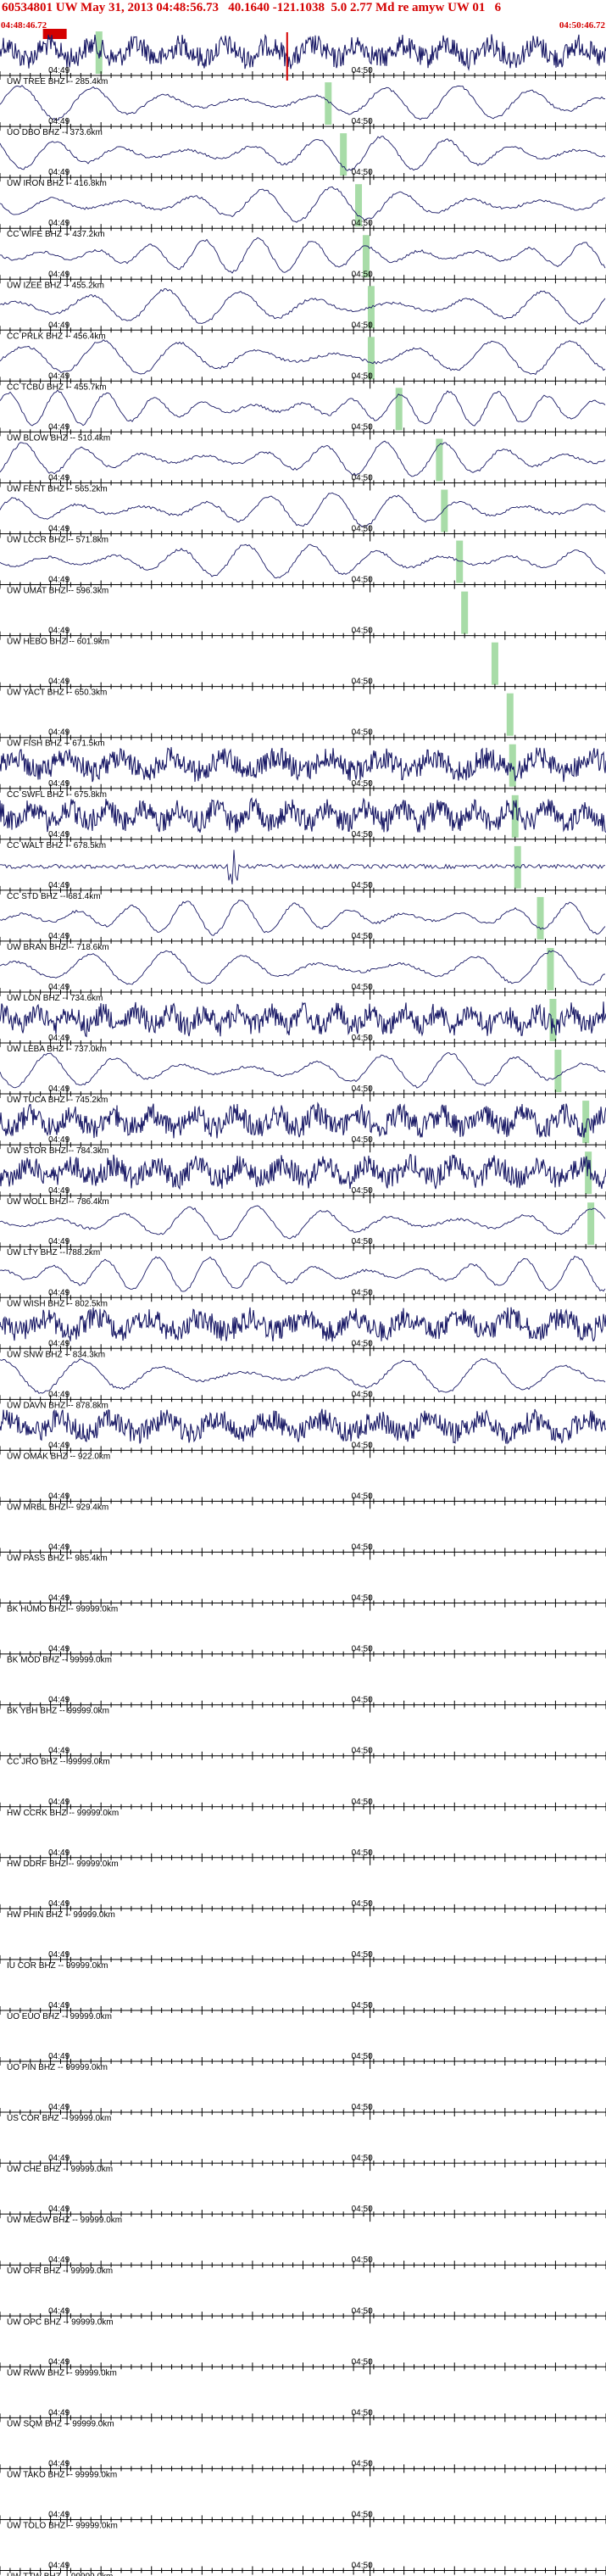 This screenshot has width=606, height=2576. I want to click on station-label: UW BRAN BHZ -- 718.6km, so click(58, 947).